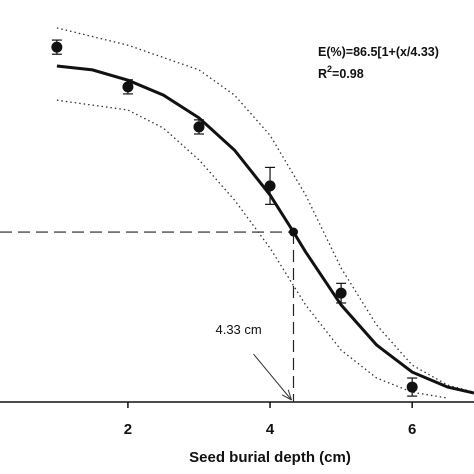 This screenshot has width=474, height=474. Describe the element at coordinates (412, 429) in the screenshot. I see `x-tick-label: 6` at that location.